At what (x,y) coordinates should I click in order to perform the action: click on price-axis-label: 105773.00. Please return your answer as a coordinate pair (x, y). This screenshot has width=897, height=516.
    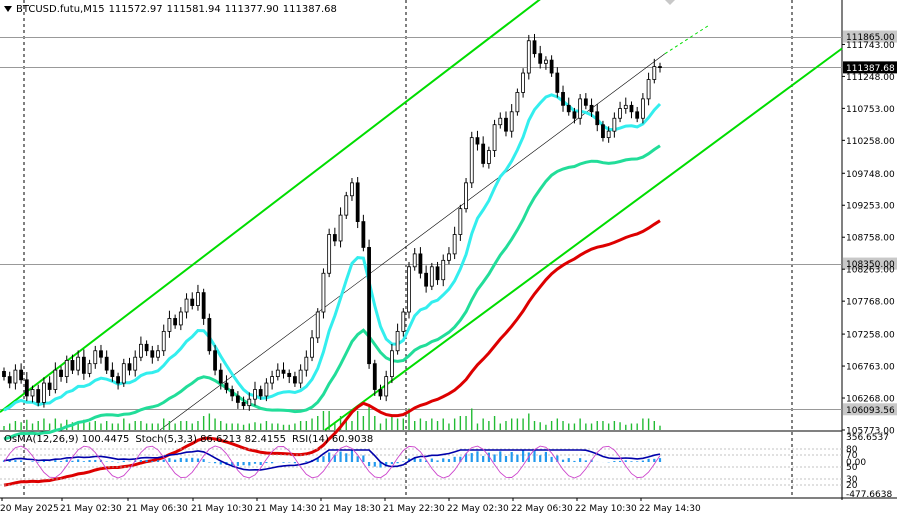
    Looking at the image, I should click on (870, 432).